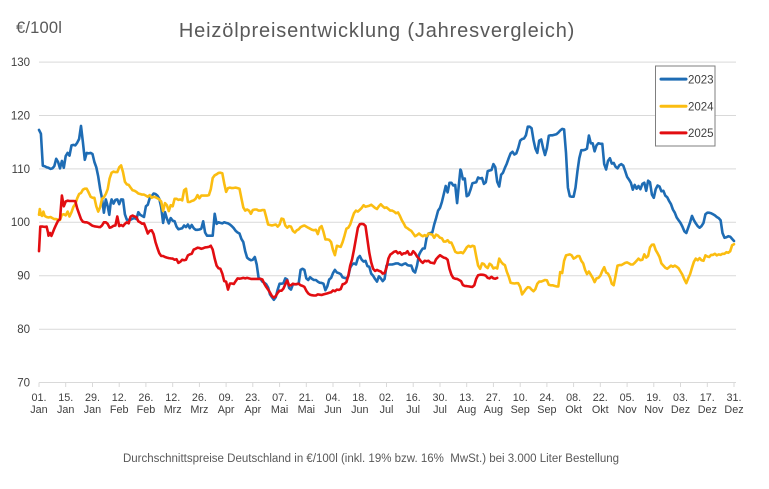 The width and height of the screenshot is (769, 489). What do you see at coordinates (701, 107) in the screenshot?
I see `svg-text: 2024` at bounding box center [701, 107].